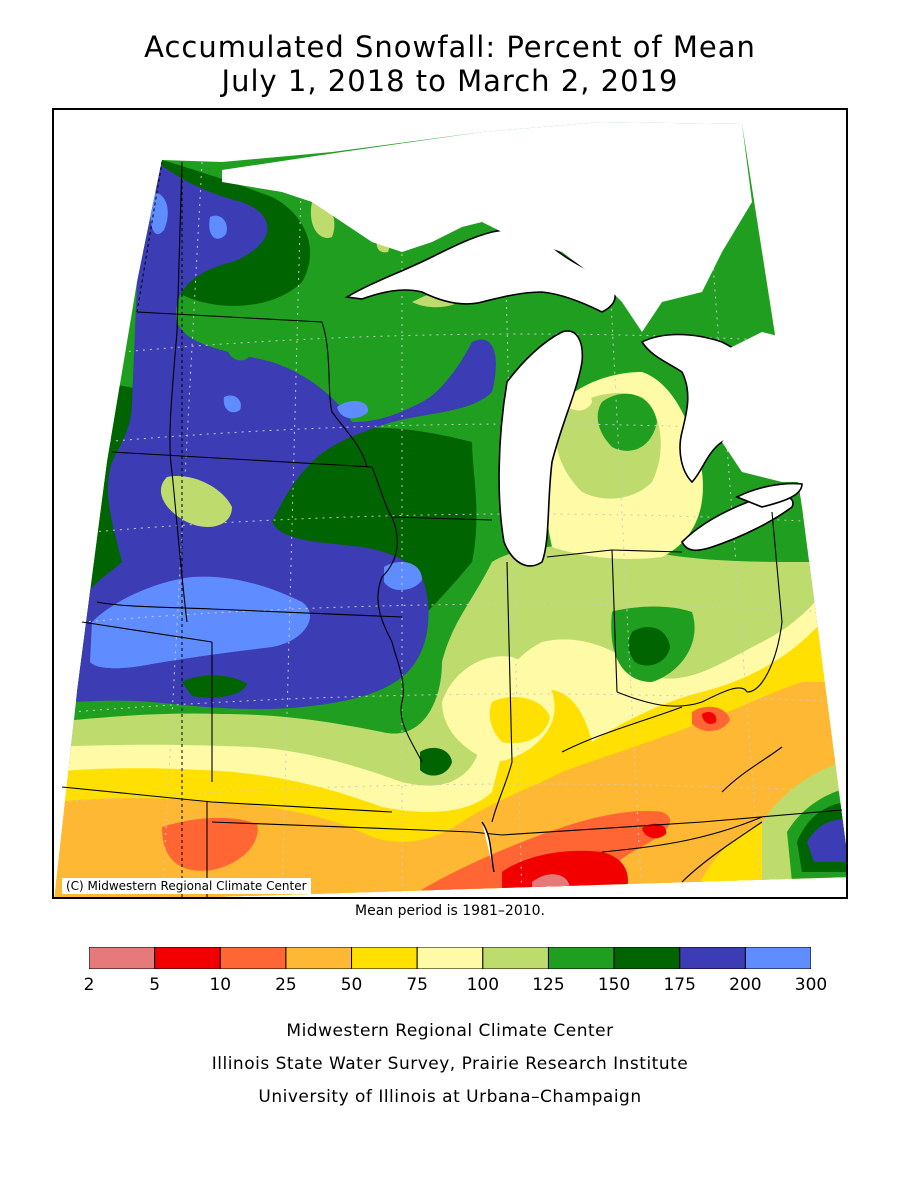 The width and height of the screenshot is (900, 1200). What do you see at coordinates (450, 47) in the screenshot?
I see `map-title: Accumulated Snowfall: Percent of Mean` at bounding box center [450, 47].